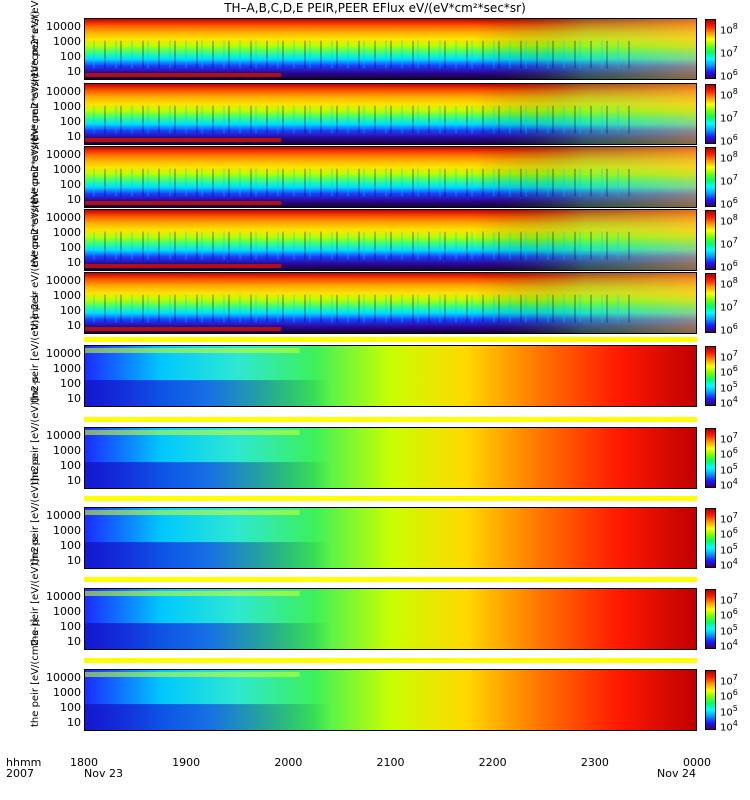 This screenshot has height=800, width=750. I want to click on spectrogram-thc_peer, so click(390, 538).